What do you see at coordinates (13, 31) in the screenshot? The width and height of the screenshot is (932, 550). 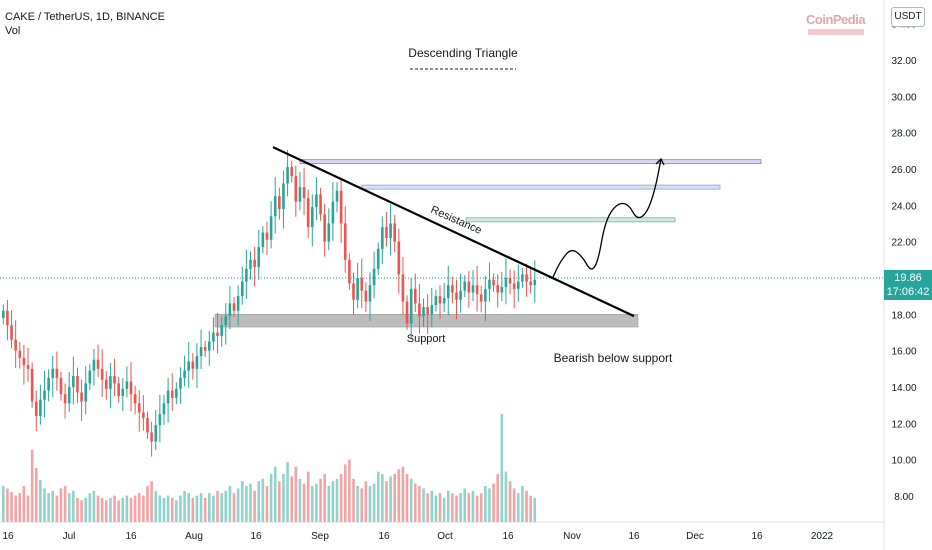 I see `volume-indicator-label: Vol` at bounding box center [13, 31].